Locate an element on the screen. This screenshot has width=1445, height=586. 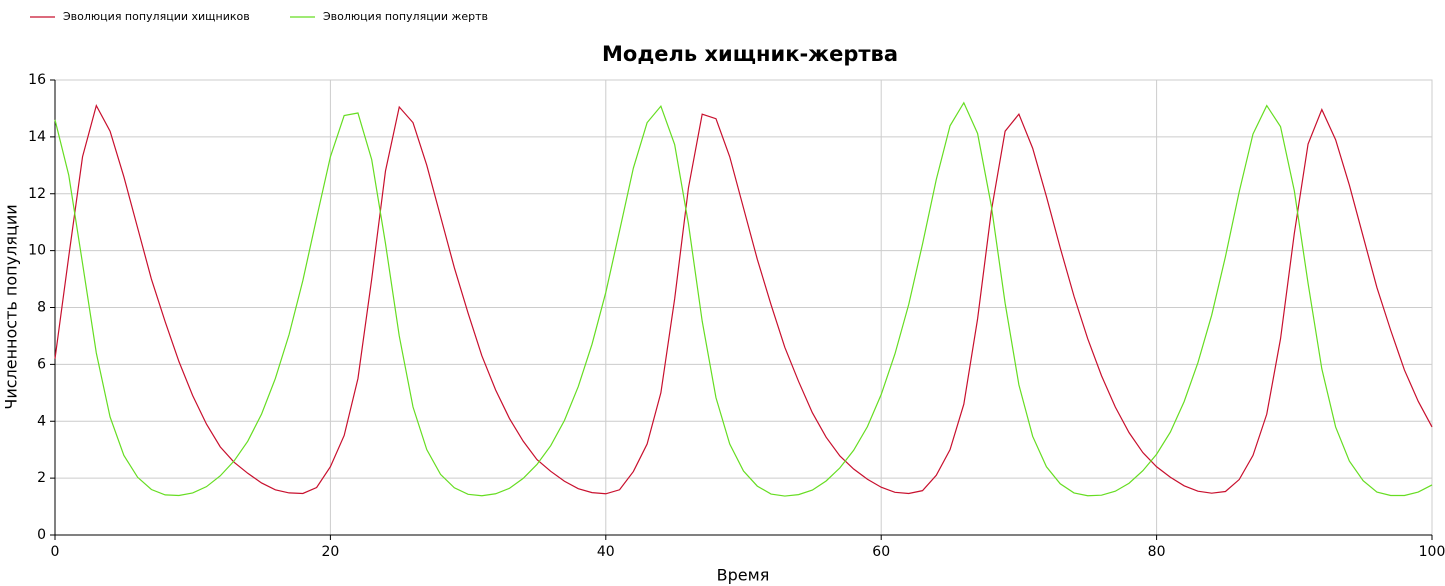
x-tick-label: 40 is located at coordinates (606, 552).